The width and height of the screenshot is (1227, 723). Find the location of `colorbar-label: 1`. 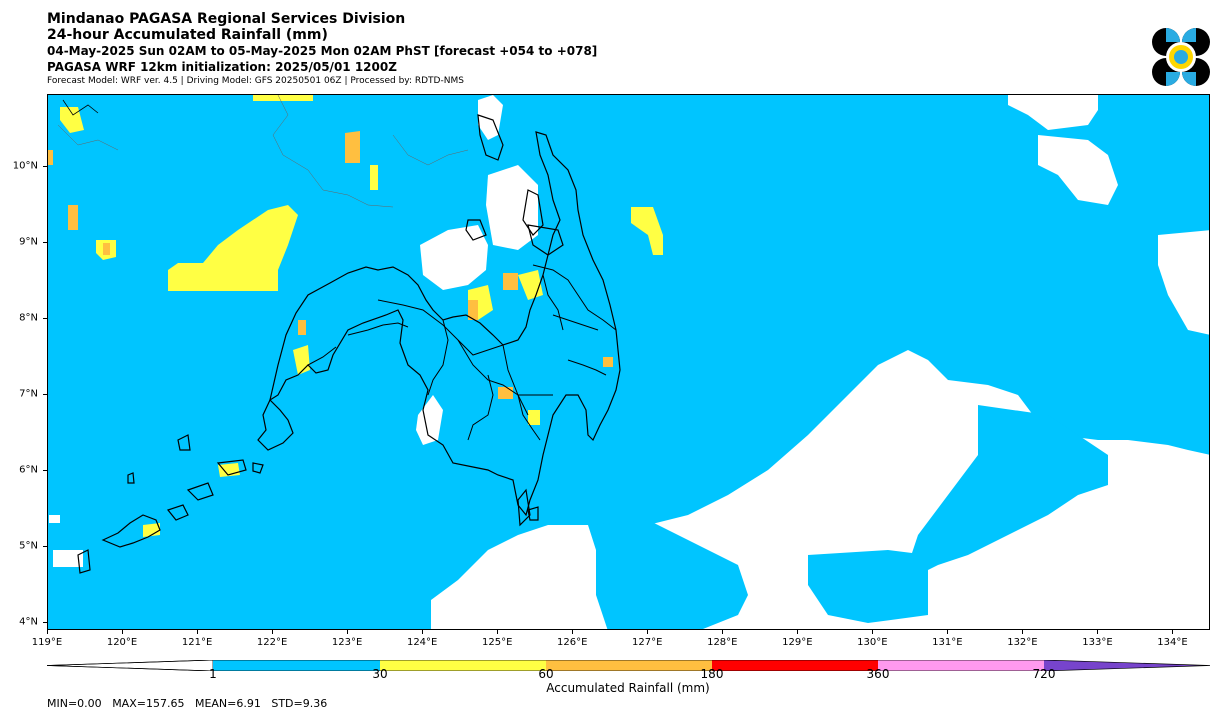

colorbar-label: 1 is located at coordinates (213, 674).